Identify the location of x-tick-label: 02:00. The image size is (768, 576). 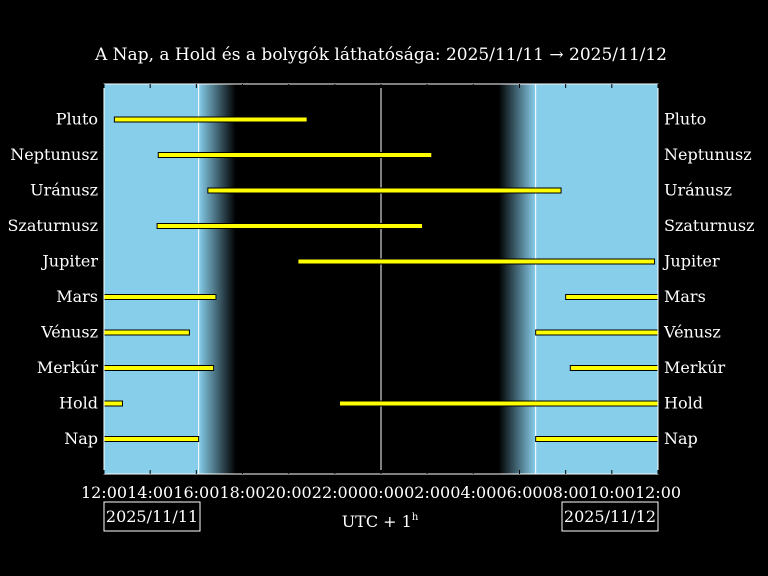
(427, 492).